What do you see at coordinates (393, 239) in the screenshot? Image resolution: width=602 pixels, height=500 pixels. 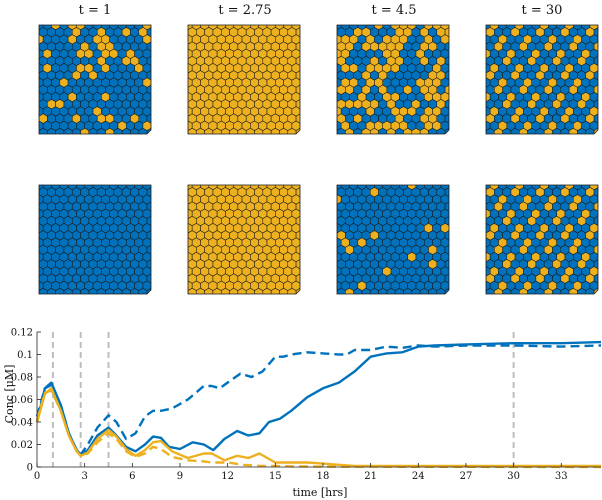 I see `lattice-panel-r2-c3` at bounding box center [393, 239].